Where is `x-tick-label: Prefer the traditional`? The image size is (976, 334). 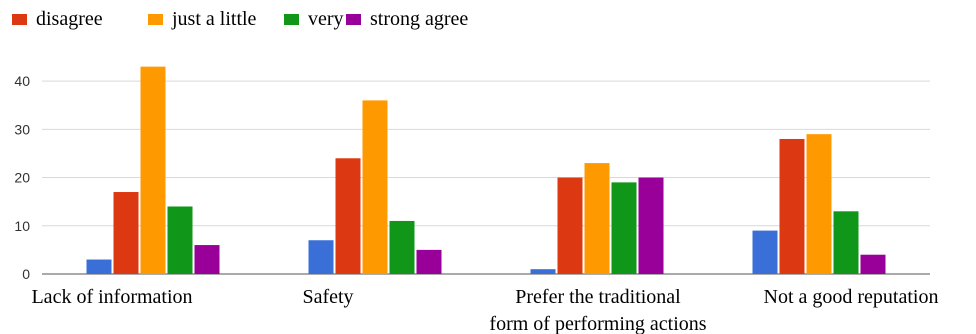
x-tick-label: Prefer the traditional is located at coordinates (598, 297).